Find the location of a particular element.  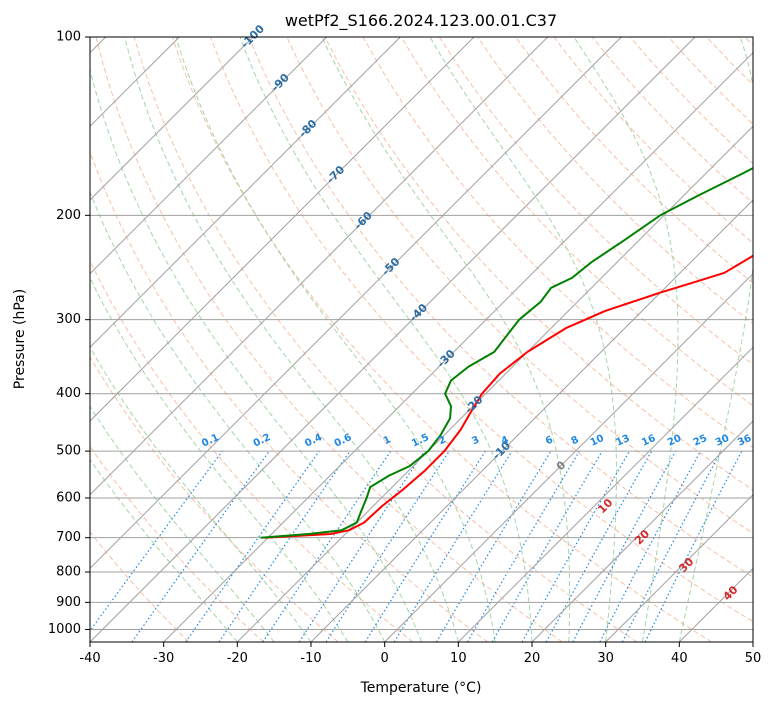

x-tick-label: -20 is located at coordinates (237, 658).